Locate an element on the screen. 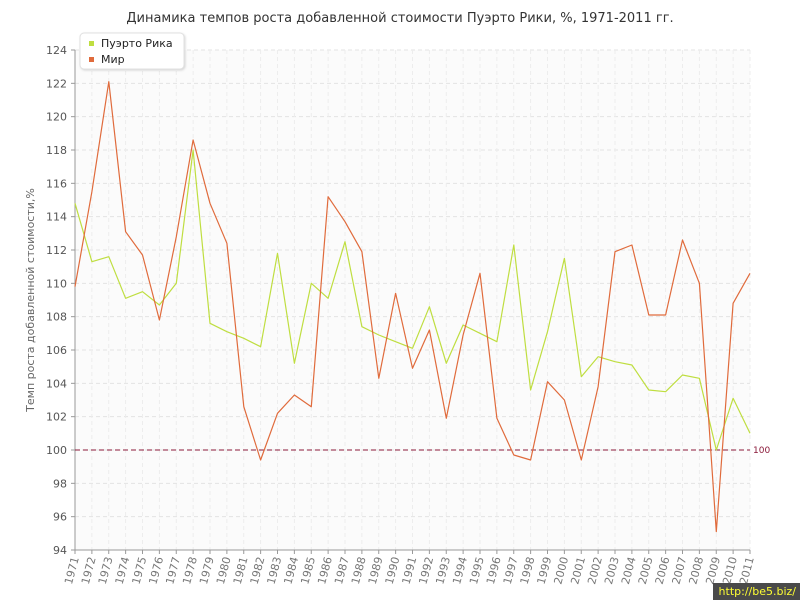 The image size is (800, 604). reference-line-label: 100 is located at coordinates (761, 451).